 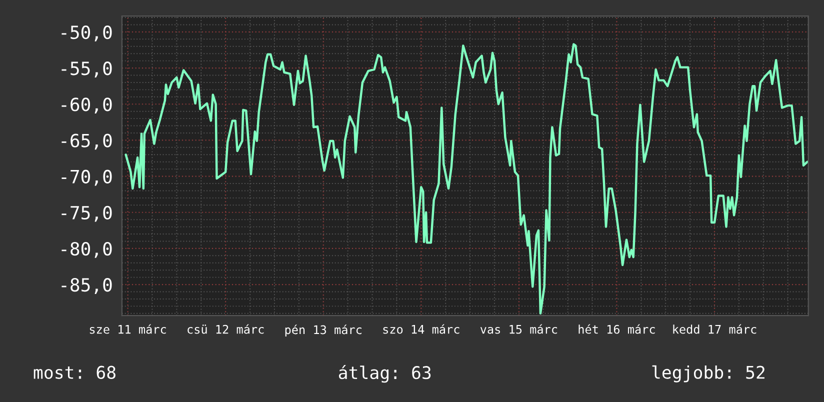 I want to click on y-tick-label: -75,0, so click(x=87, y=214).